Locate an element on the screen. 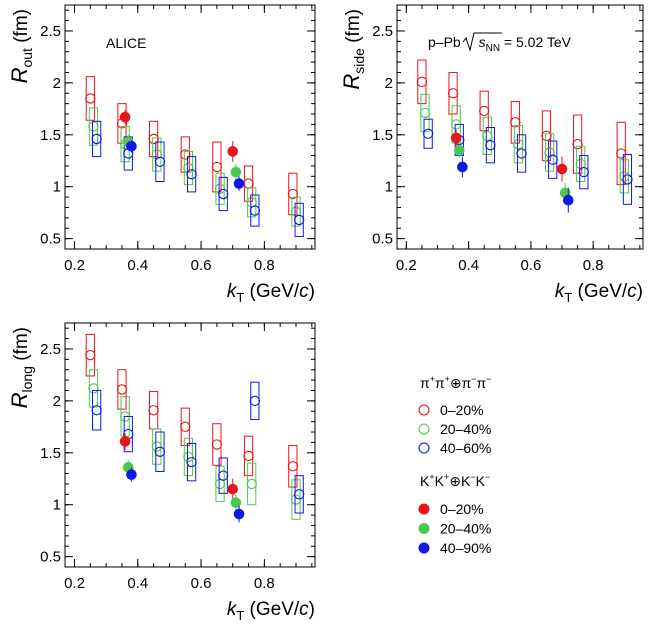 The image size is (648, 630). sqrt-sign-icon is located at coordinates (482, 42).